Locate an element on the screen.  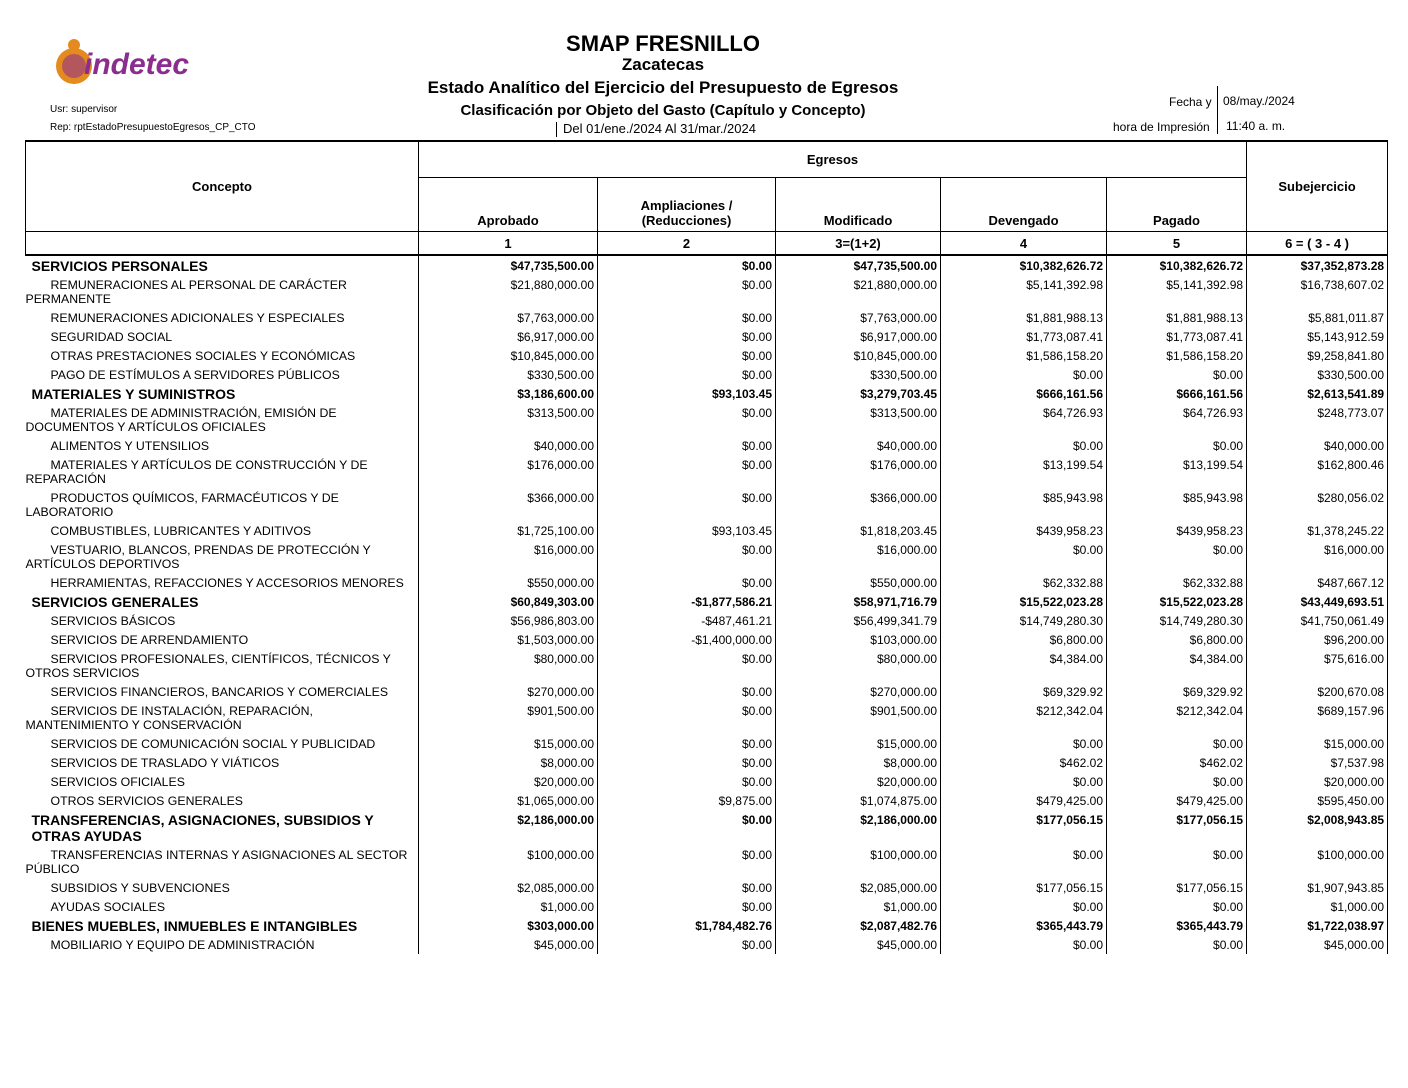
amount: $7,537.98 is located at coordinates (1317, 762).